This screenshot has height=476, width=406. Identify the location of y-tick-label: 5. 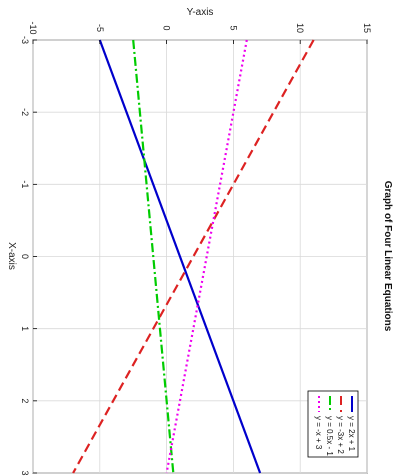
(233, 27).